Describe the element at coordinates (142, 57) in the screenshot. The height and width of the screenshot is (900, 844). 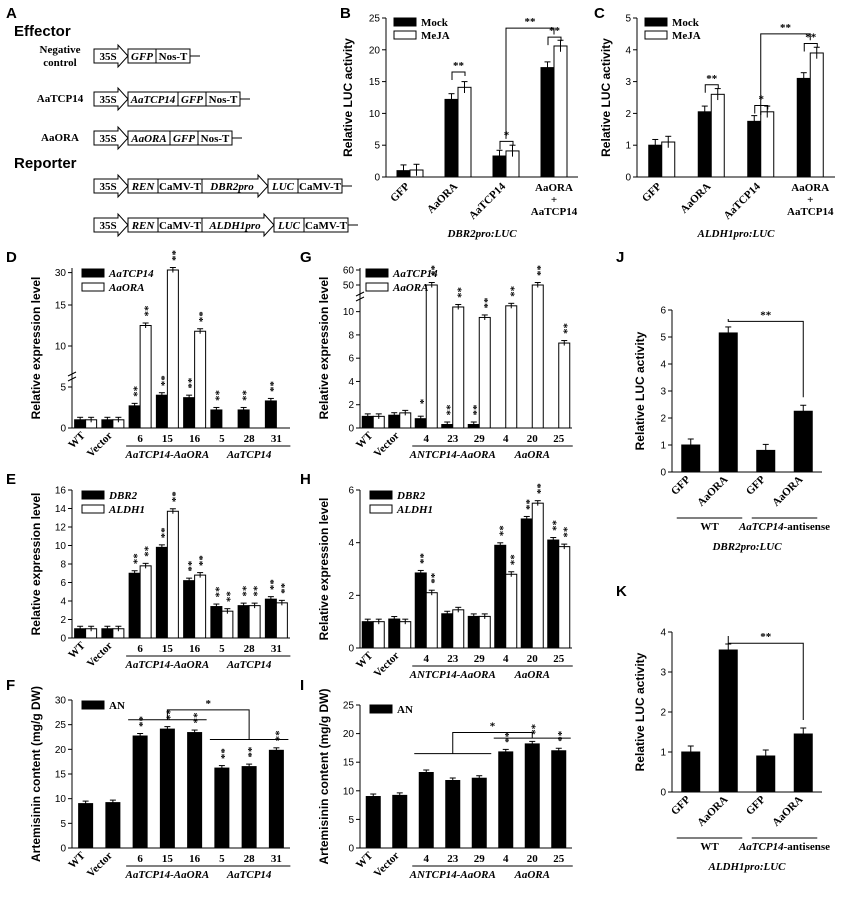
I see `construct-element-label: GFP` at that location.